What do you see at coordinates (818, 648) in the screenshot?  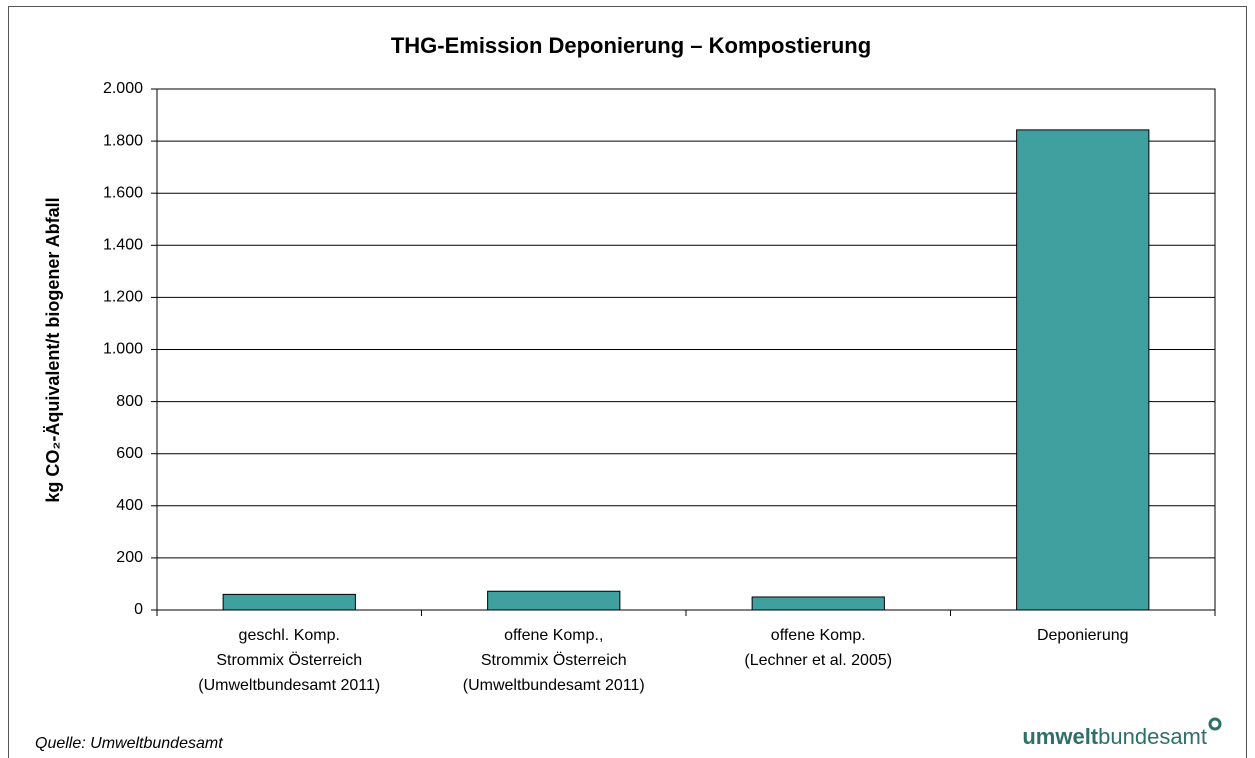 I see `x-tick-label: offene Komp. (Lechner et al. 2005)` at bounding box center [818, 648].